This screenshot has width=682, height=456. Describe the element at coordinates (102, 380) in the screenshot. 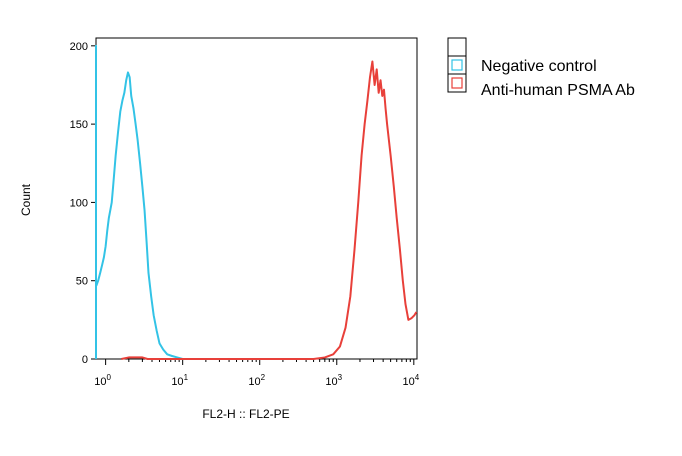

I see `x-tick-label: 10⁰` at that location.